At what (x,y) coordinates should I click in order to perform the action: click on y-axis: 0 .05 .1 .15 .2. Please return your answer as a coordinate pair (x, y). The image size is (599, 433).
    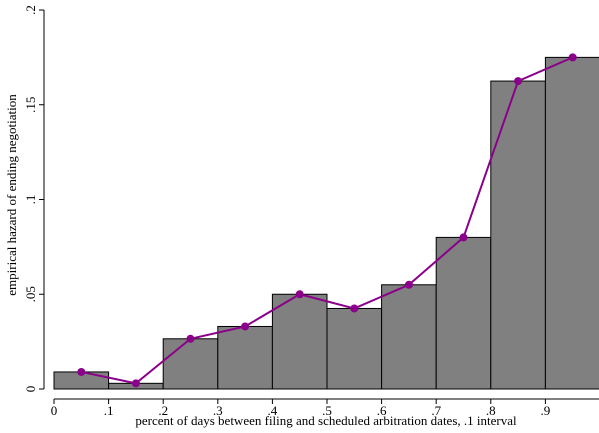
    Looking at the image, I should click on (34, 199).